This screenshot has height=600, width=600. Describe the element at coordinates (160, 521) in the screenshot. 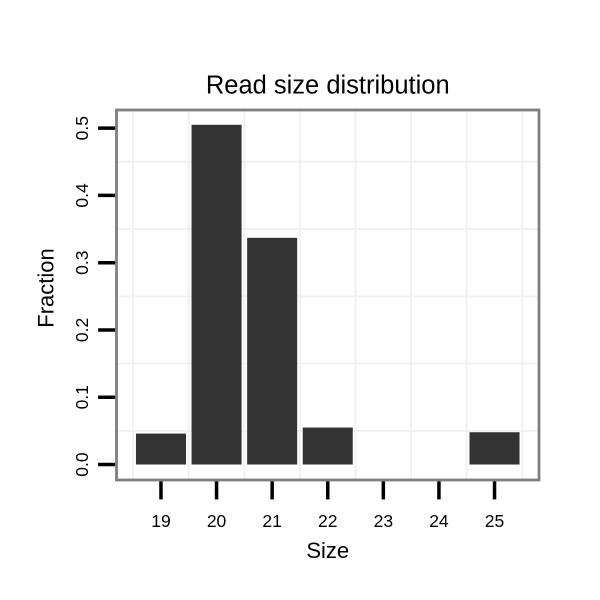

I see `x-tick-label: 19` at that location.